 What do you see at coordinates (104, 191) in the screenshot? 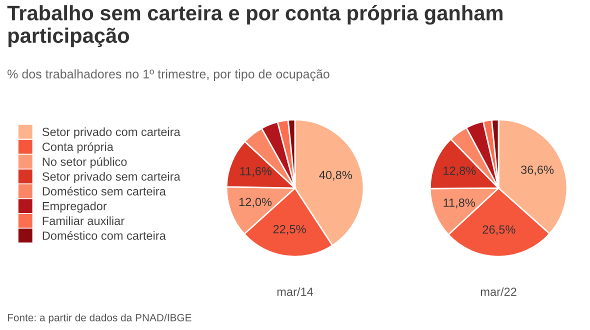
I see `legend-label: Doméstico sem carteira` at bounding box center [104, 191].